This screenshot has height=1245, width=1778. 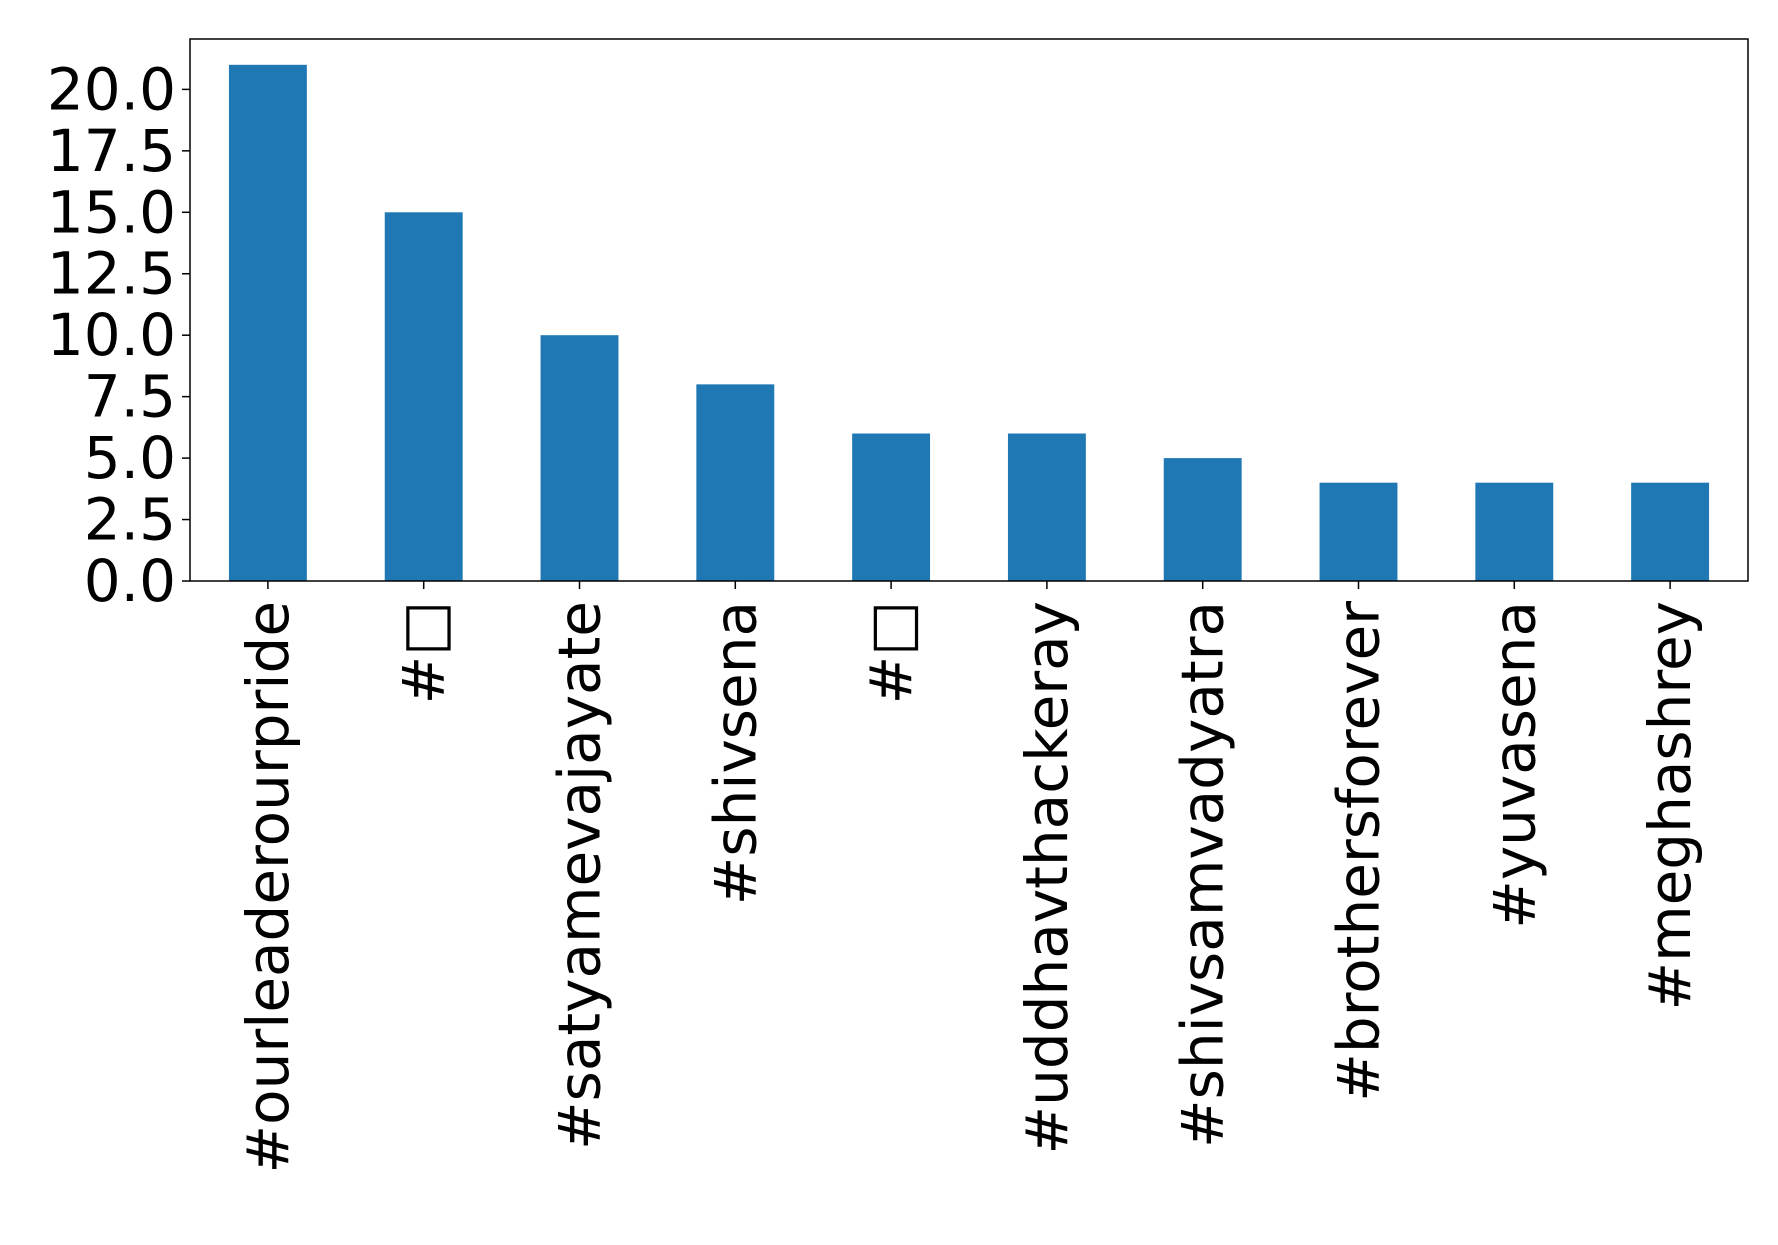 What do you see at coordinates (1359, 851) in the screenshot?
I see `x-tick-label: #brothersforever` at bounding box center [1359, 851].